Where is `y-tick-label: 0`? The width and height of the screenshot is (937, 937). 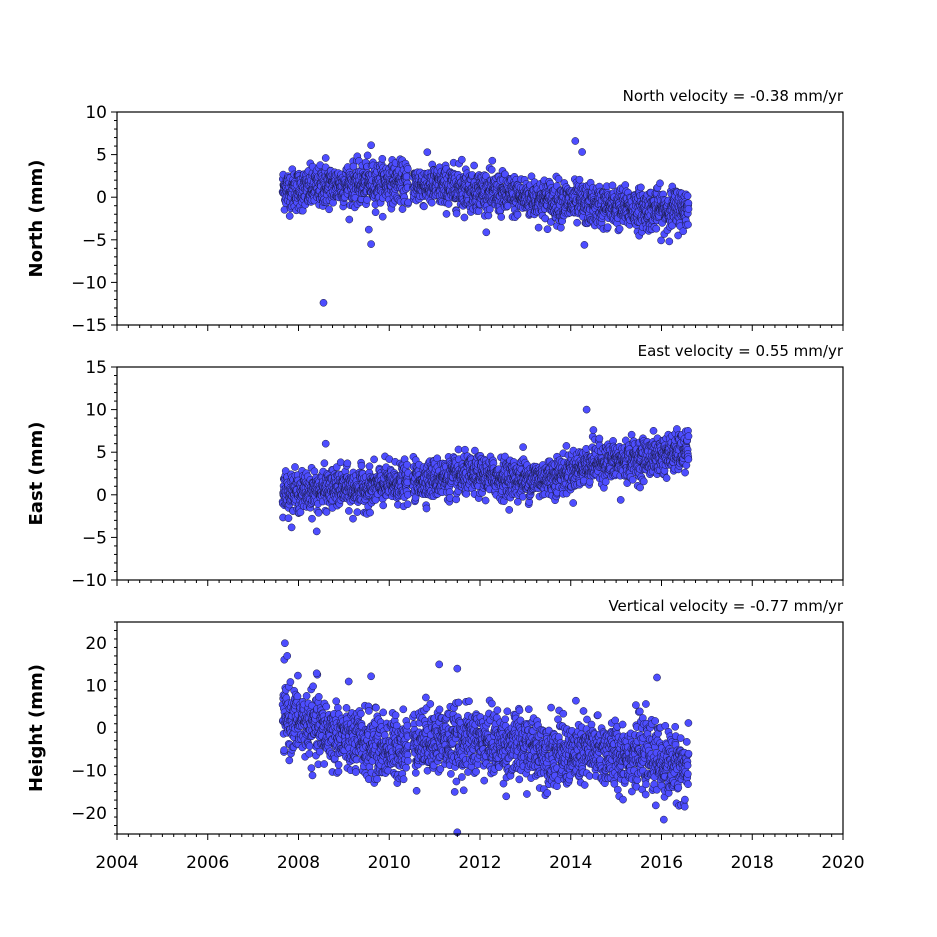
y-tick-label: 0 is located at coordinates (101, 496).